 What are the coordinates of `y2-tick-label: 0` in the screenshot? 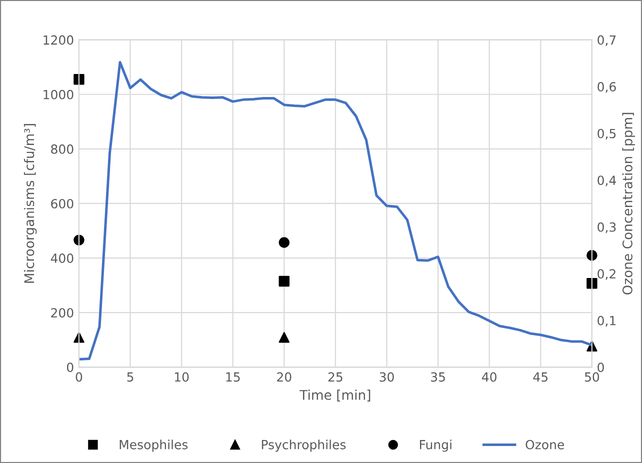 It's located at (601, 367).